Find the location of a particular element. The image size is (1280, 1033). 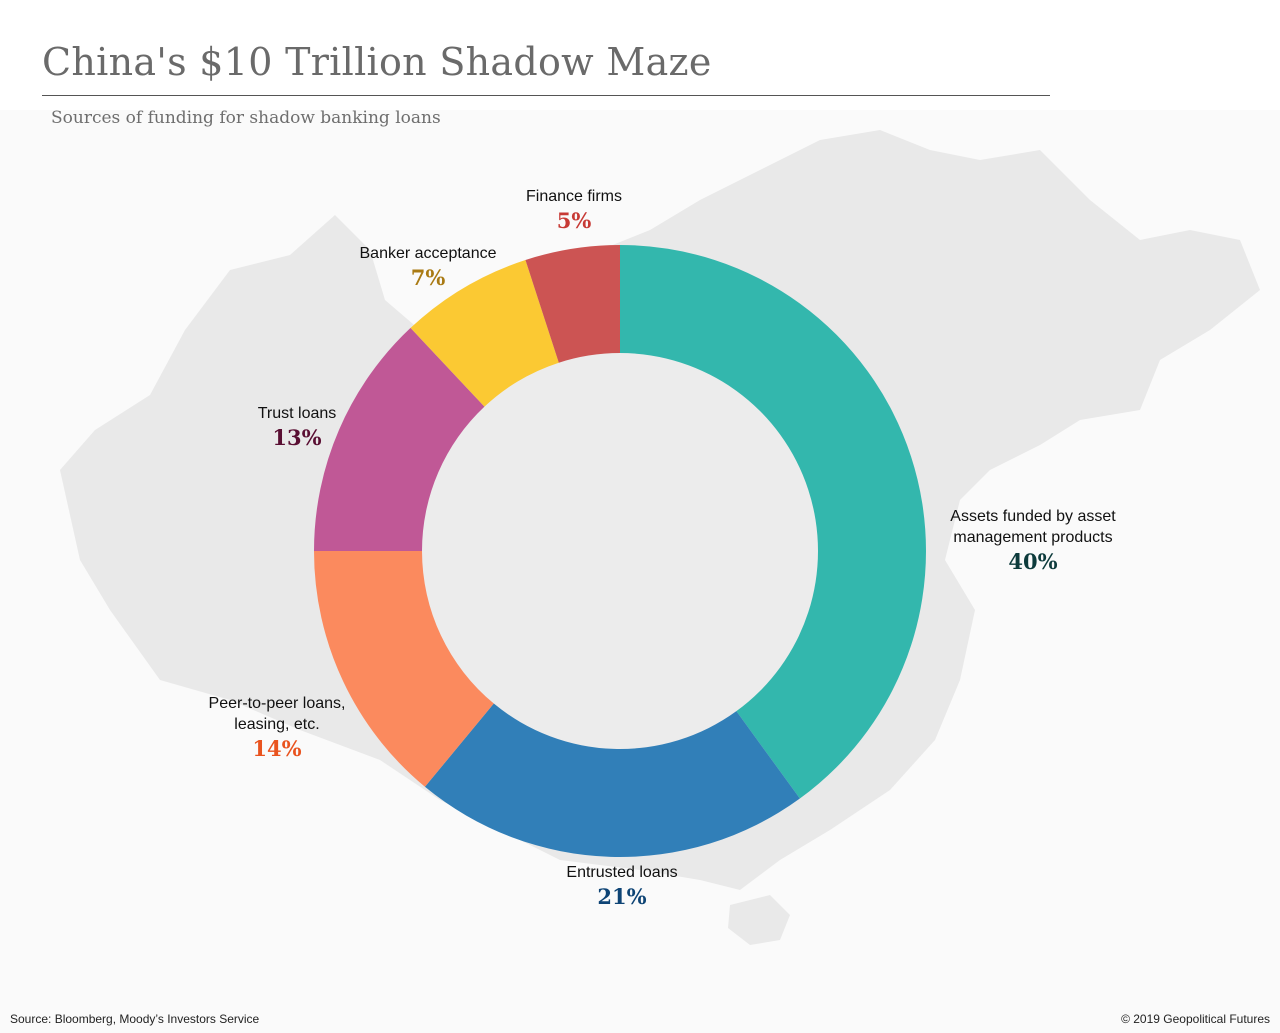

slice-label-entrusted-loans: Entrusted loans 21% is located at coordinates (621, 886).